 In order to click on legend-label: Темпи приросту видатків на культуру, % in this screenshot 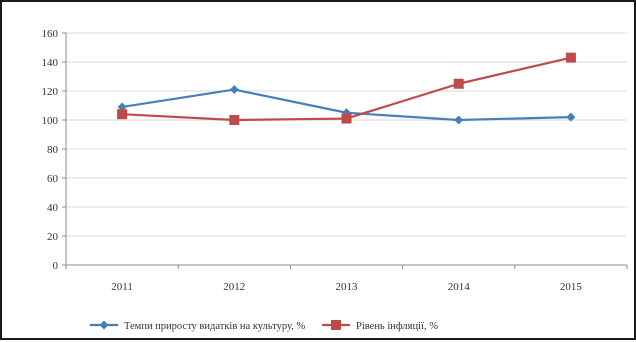, I will do `click(214, 326)`.